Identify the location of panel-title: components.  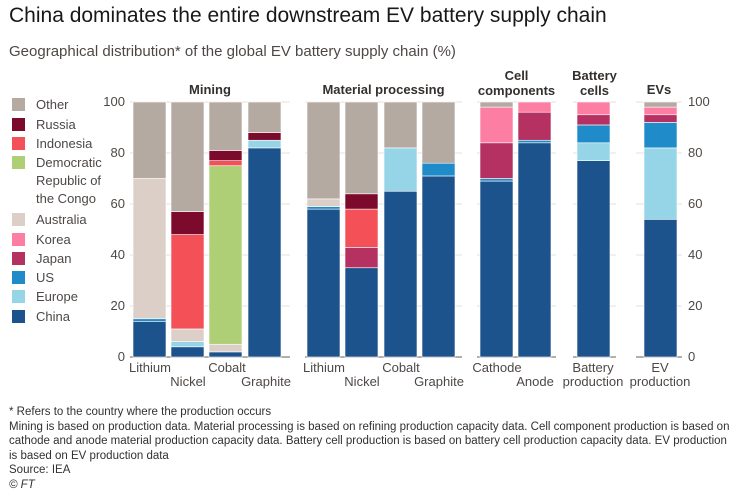
(516, 90).